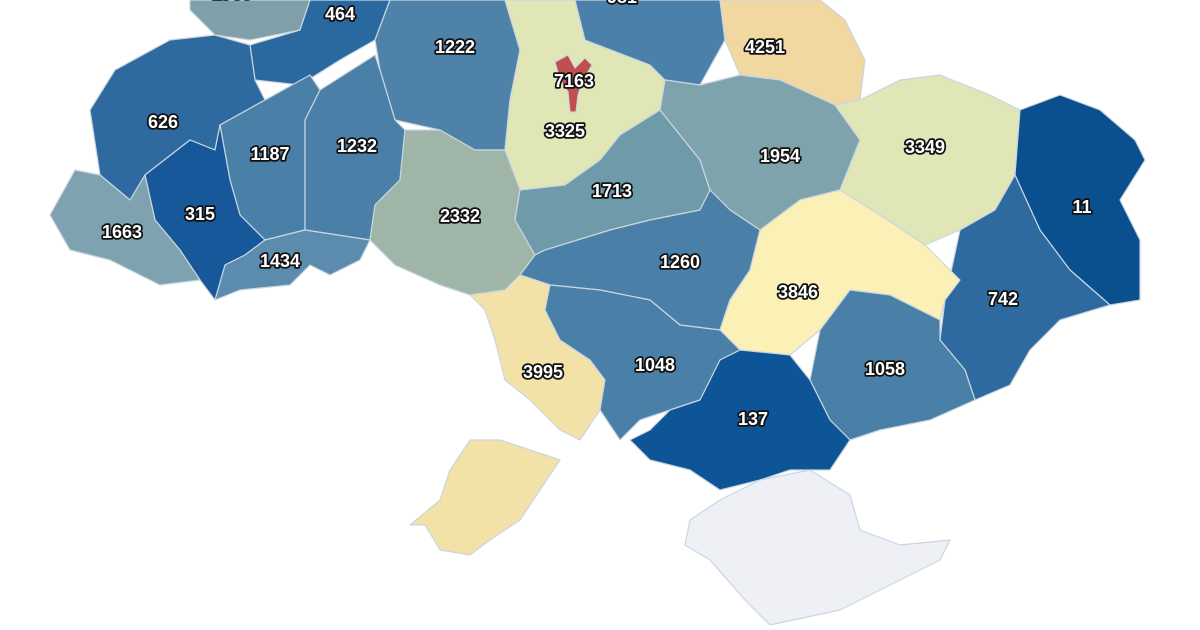 Image resolution: width=1200 pixels, height=630 pixels. What do you see at coordinates (250, 20) in the screenshot?
I see `region-nw` at bounding box center [250, 20].